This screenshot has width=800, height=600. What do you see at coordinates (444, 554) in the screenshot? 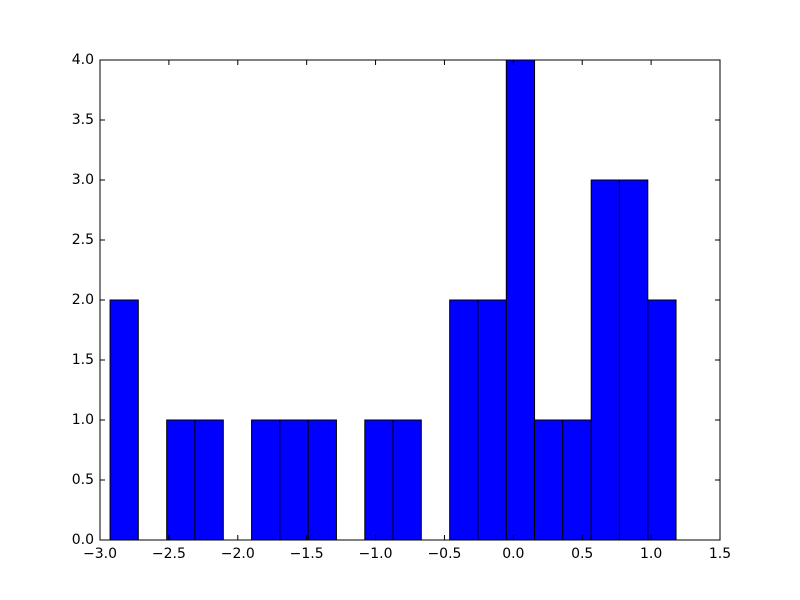
I see `x-tick-label: −0.5` at bounding box center [444, 554].